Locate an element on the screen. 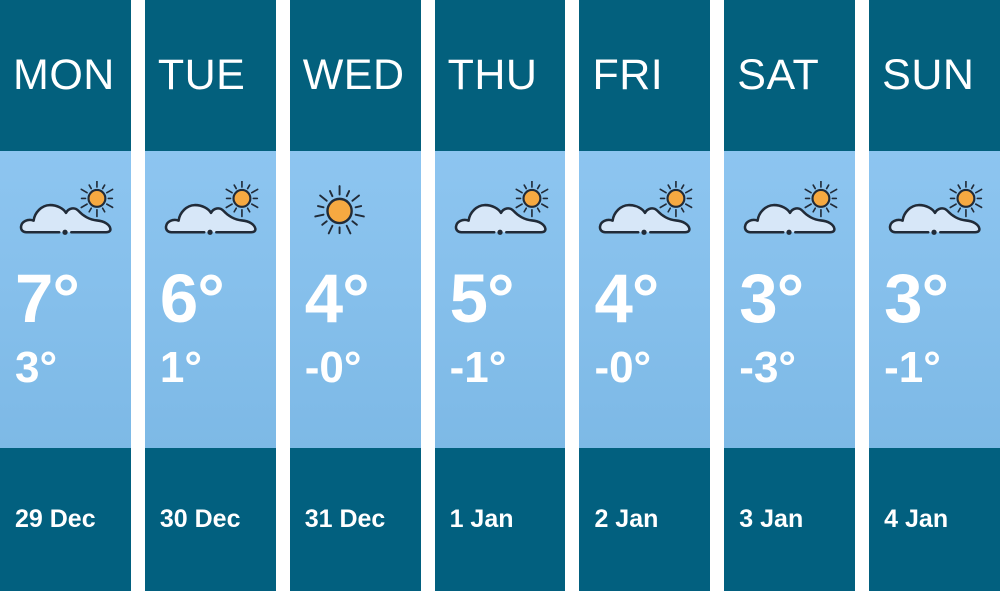  day-header: TUE is located at coordinates (210, 75).